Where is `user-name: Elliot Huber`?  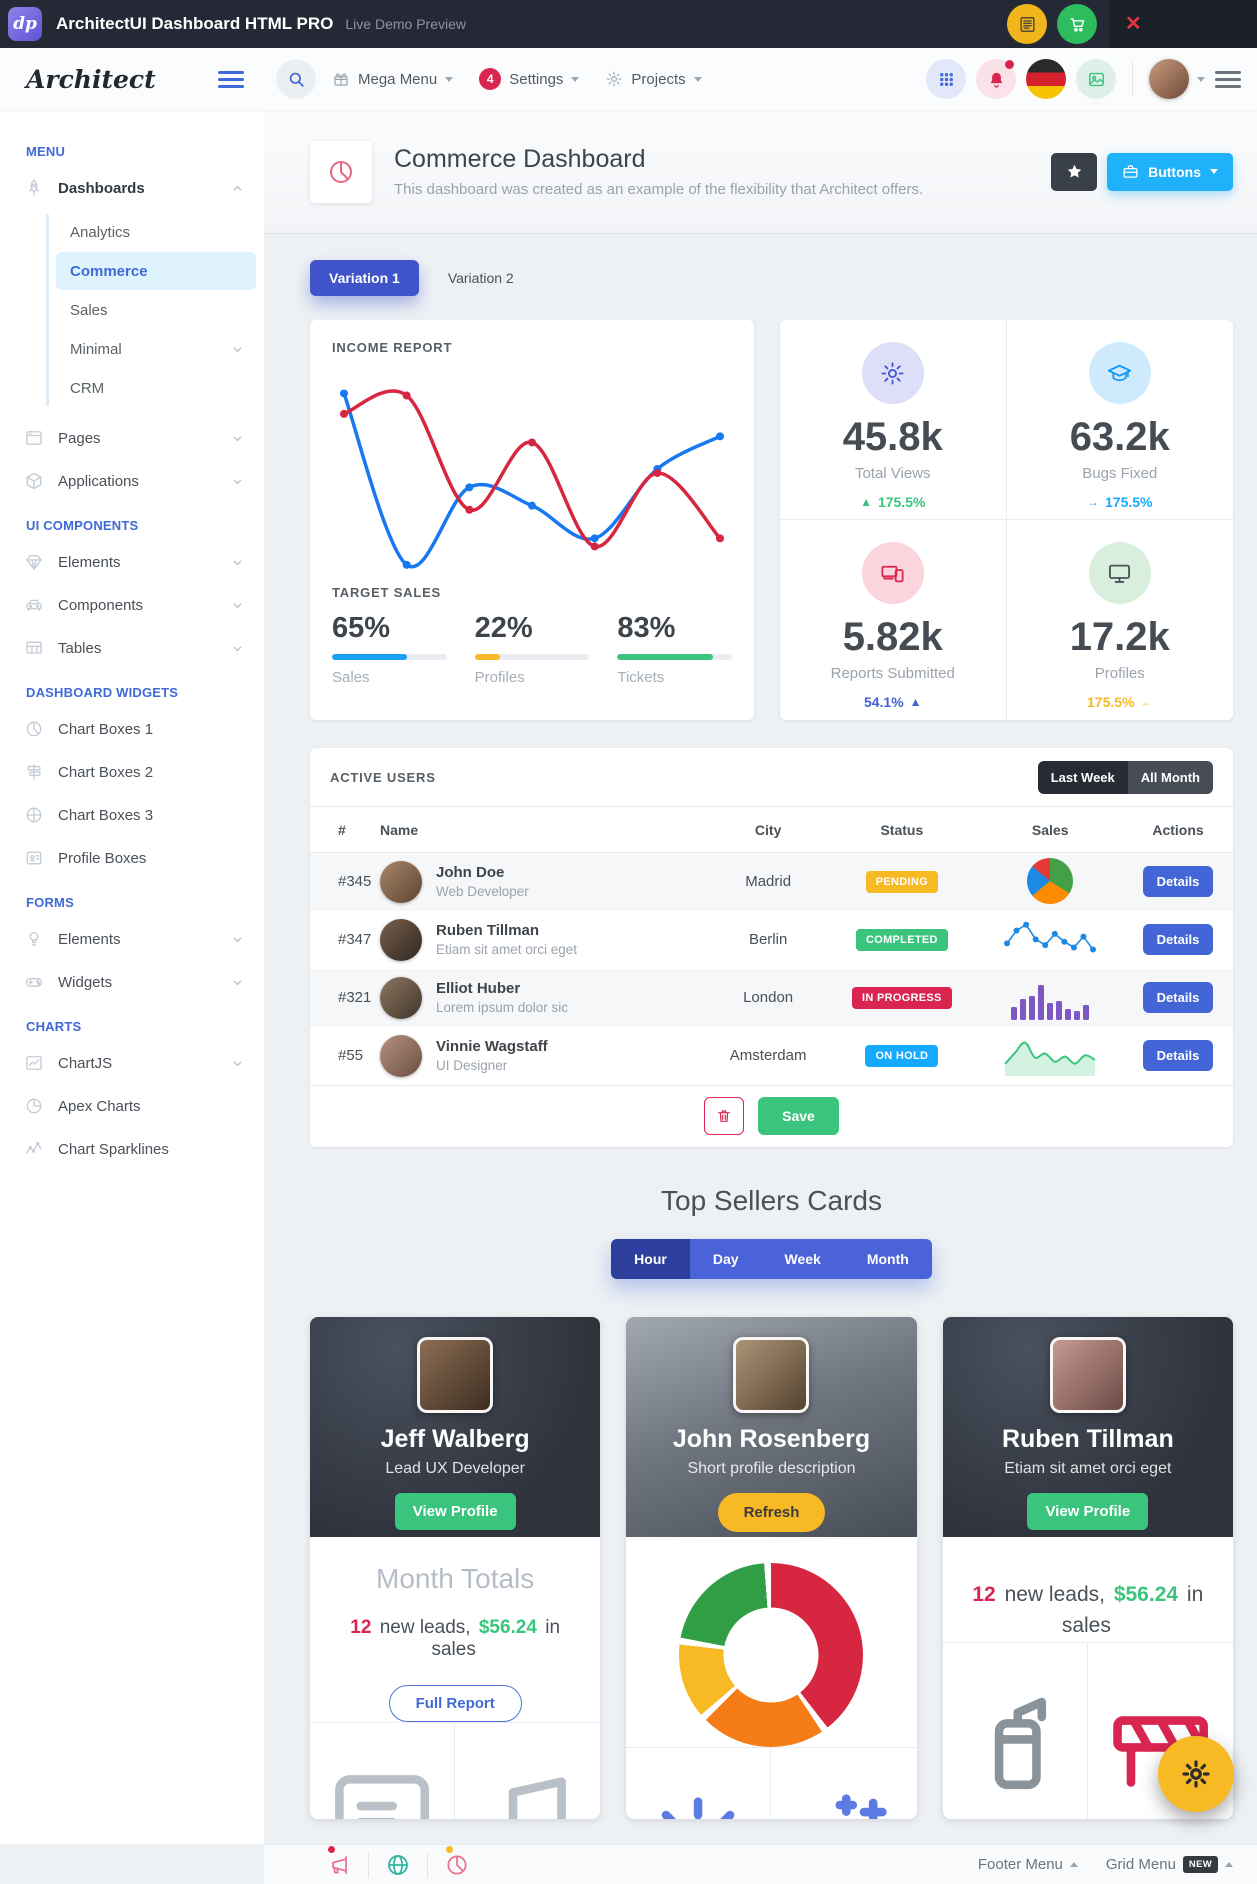
user-name: Elliot Huber is located at coordinates (478, 988).